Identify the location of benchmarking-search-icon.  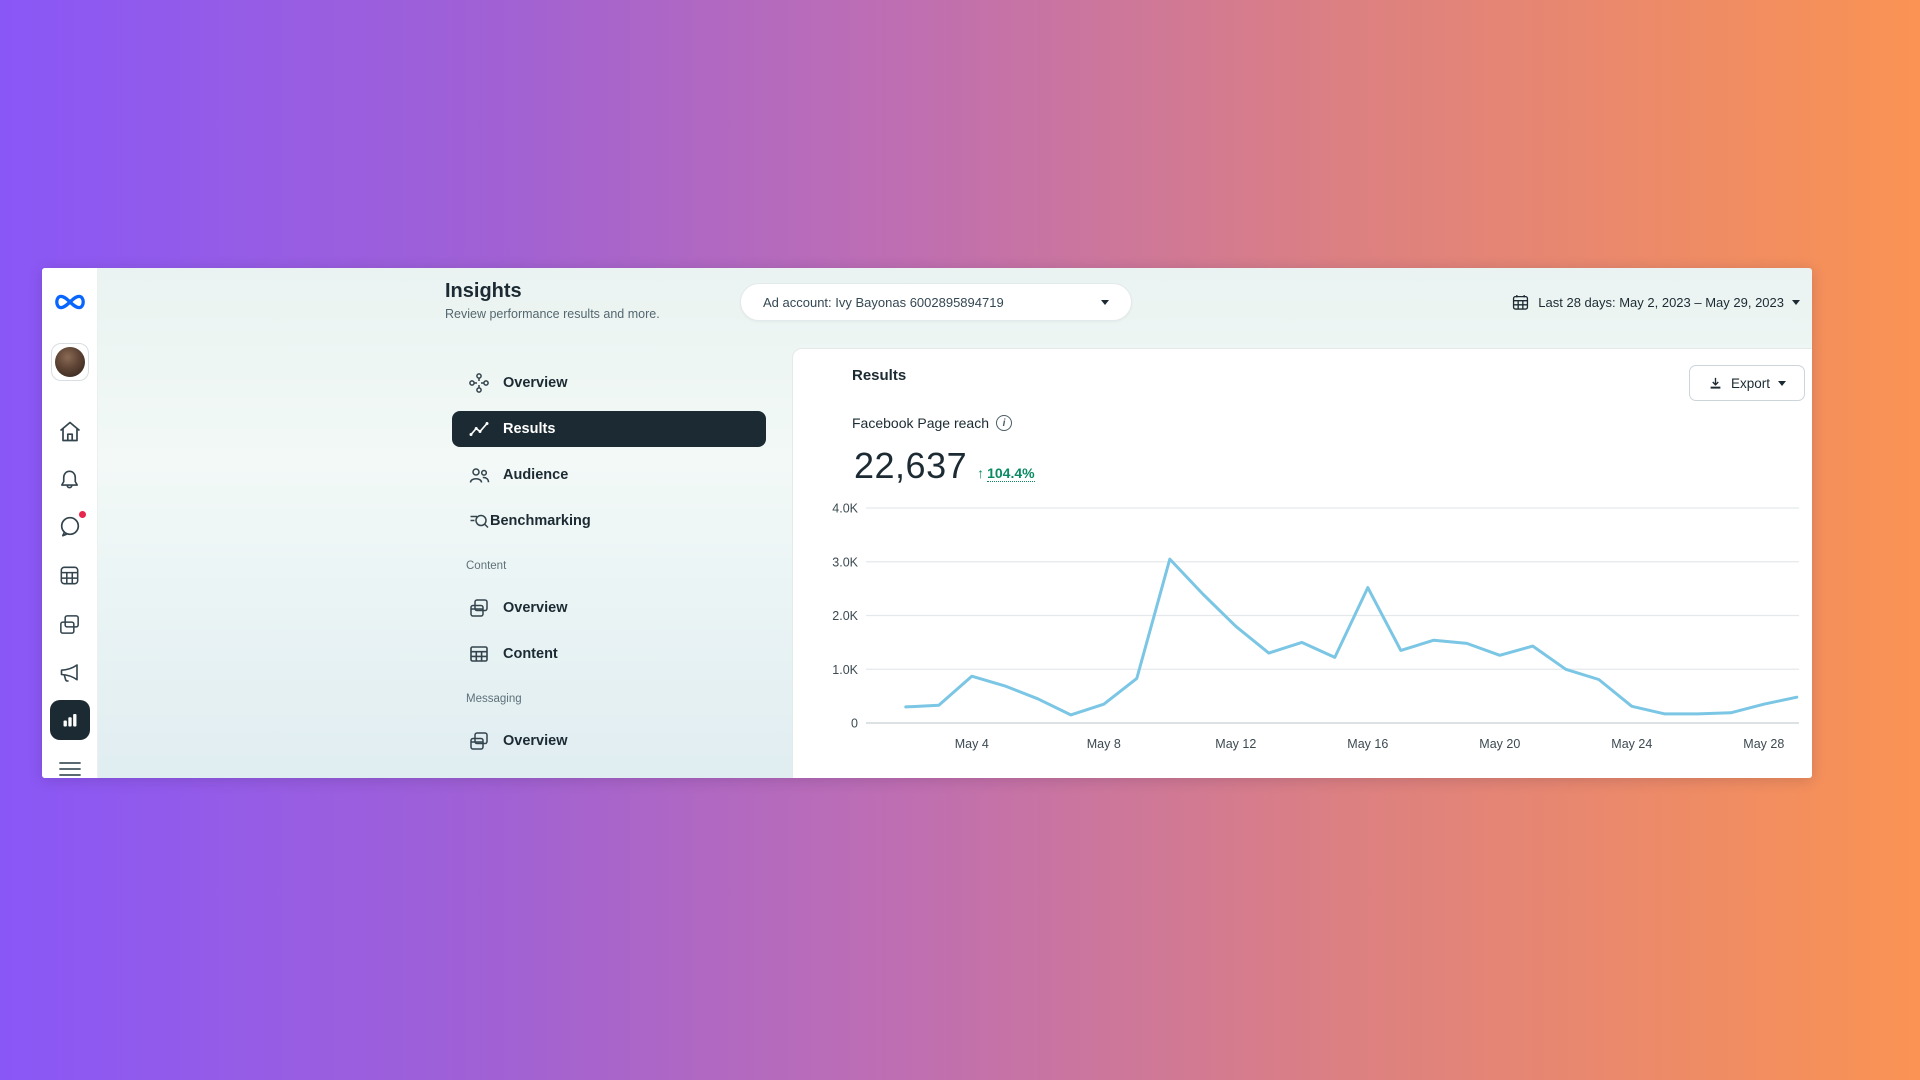
(479, 521).